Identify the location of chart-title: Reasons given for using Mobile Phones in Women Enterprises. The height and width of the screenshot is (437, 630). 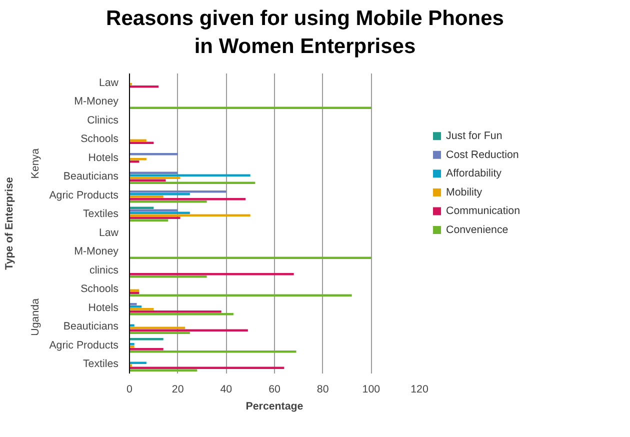
(305, 33).